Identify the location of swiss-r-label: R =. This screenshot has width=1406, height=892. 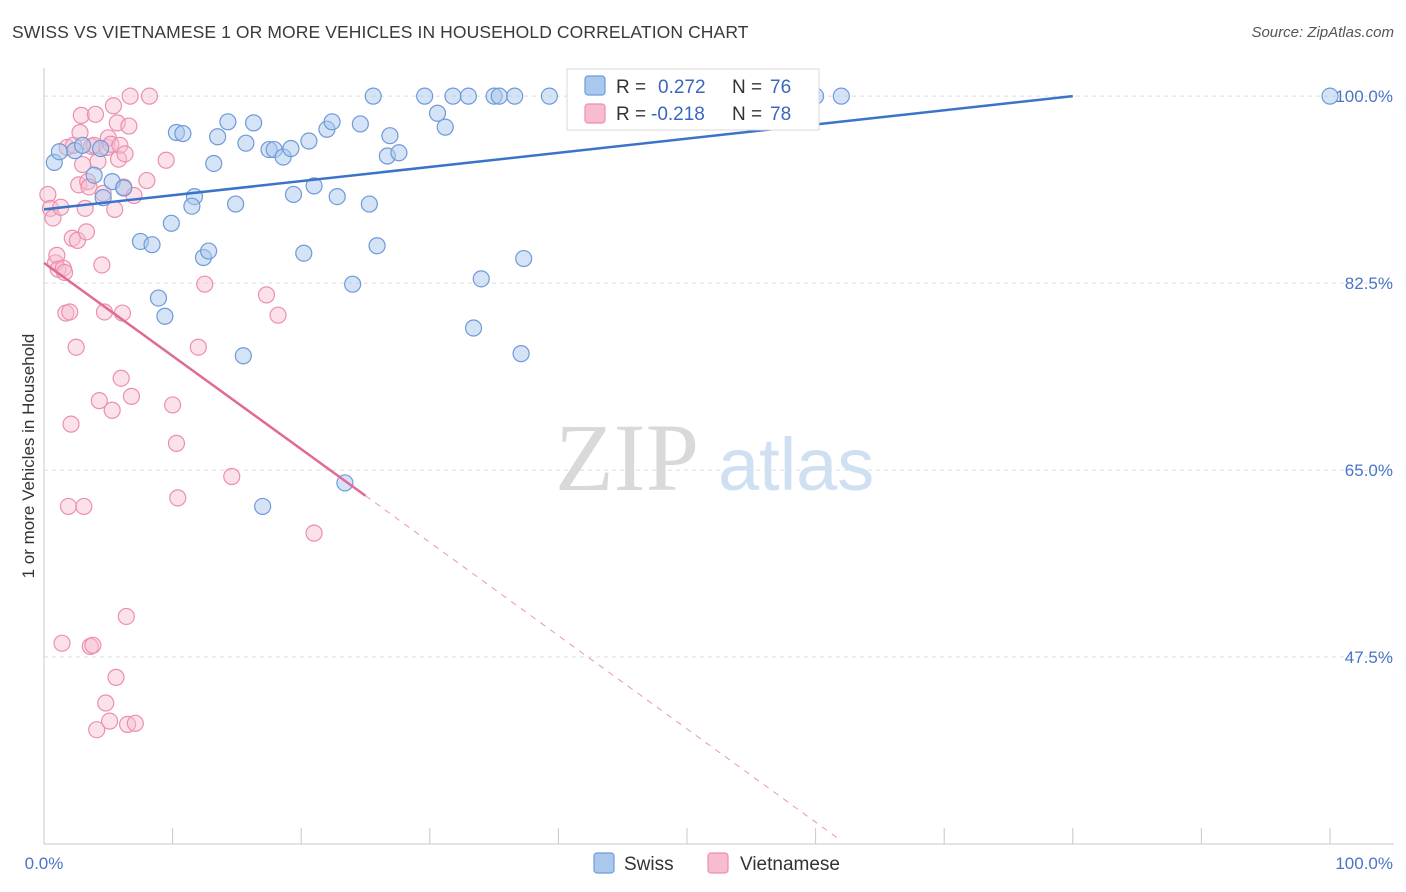
(631, 87).